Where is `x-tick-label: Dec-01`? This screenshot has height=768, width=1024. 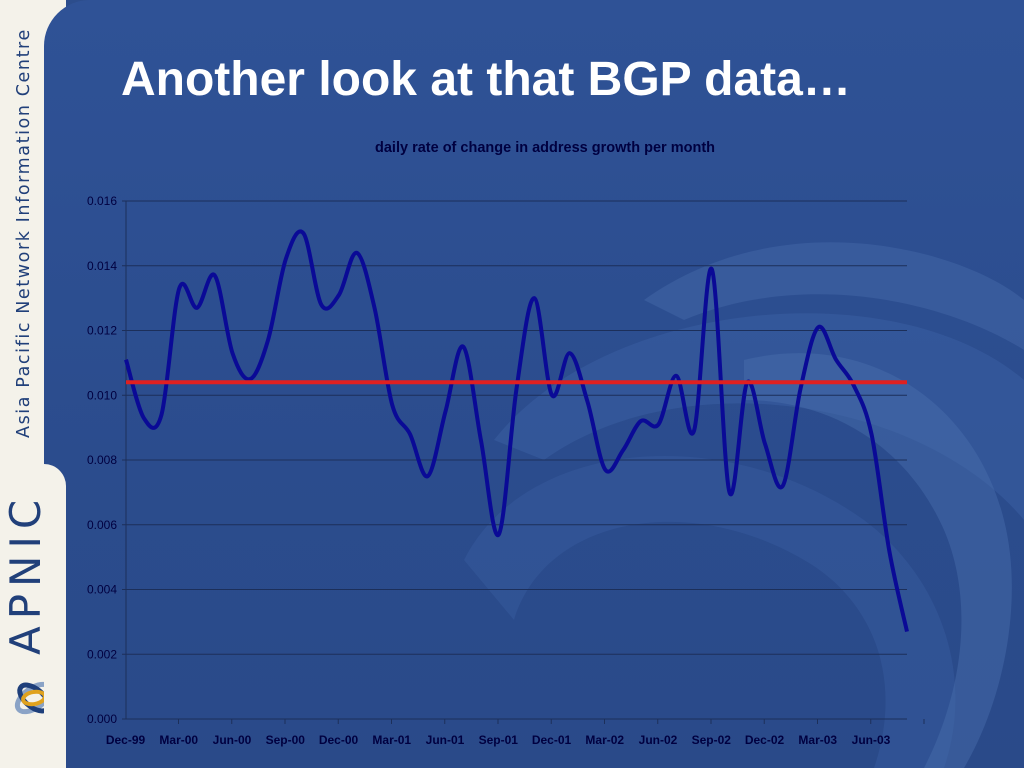
x-tick-label: Dec-01 is located at coordinates (552, 740).